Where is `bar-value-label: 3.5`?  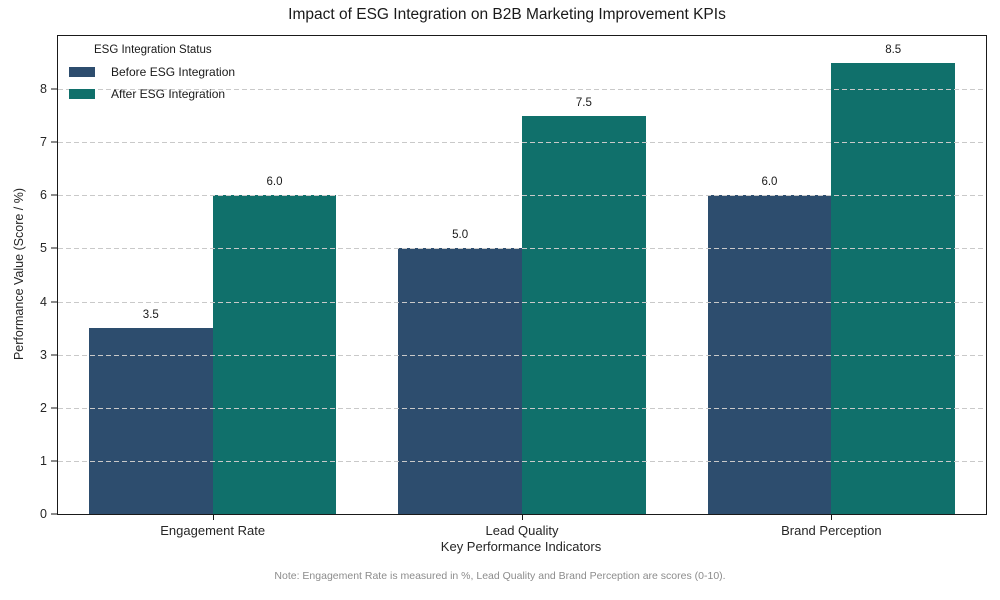 bar-value-label: 3.5 is located at coordinates (150, 315).